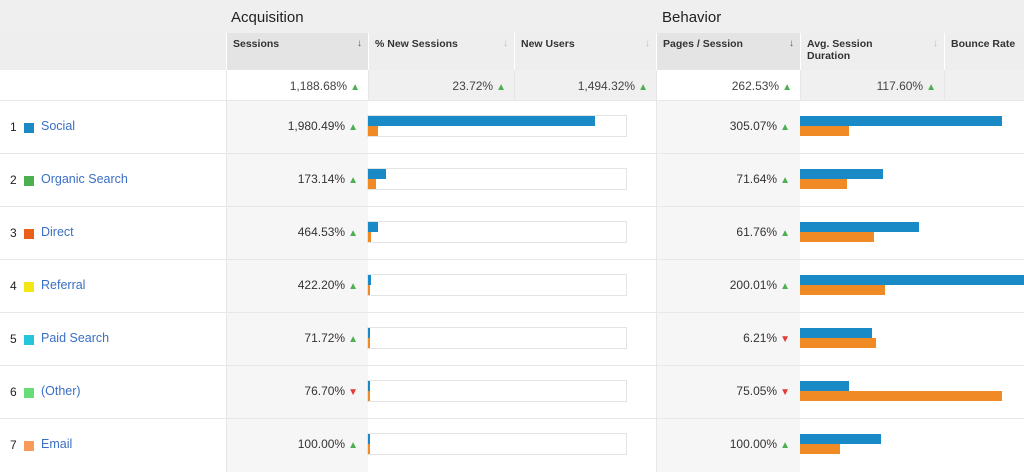 This screenshot has height=472, width=1024. What do you see at coordinates (57, 444) in the screenshot?
I see `channel-link: Email` at bounding box center [57, 444].